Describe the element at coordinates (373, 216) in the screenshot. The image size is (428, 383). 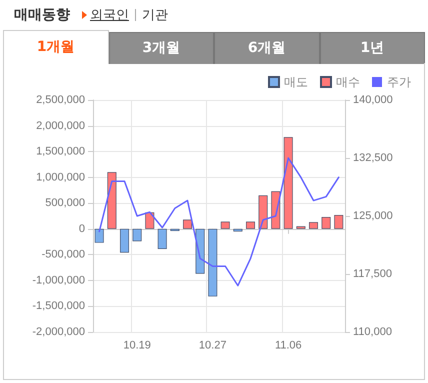
I see `y2-tick-label: 125,000` at that location.